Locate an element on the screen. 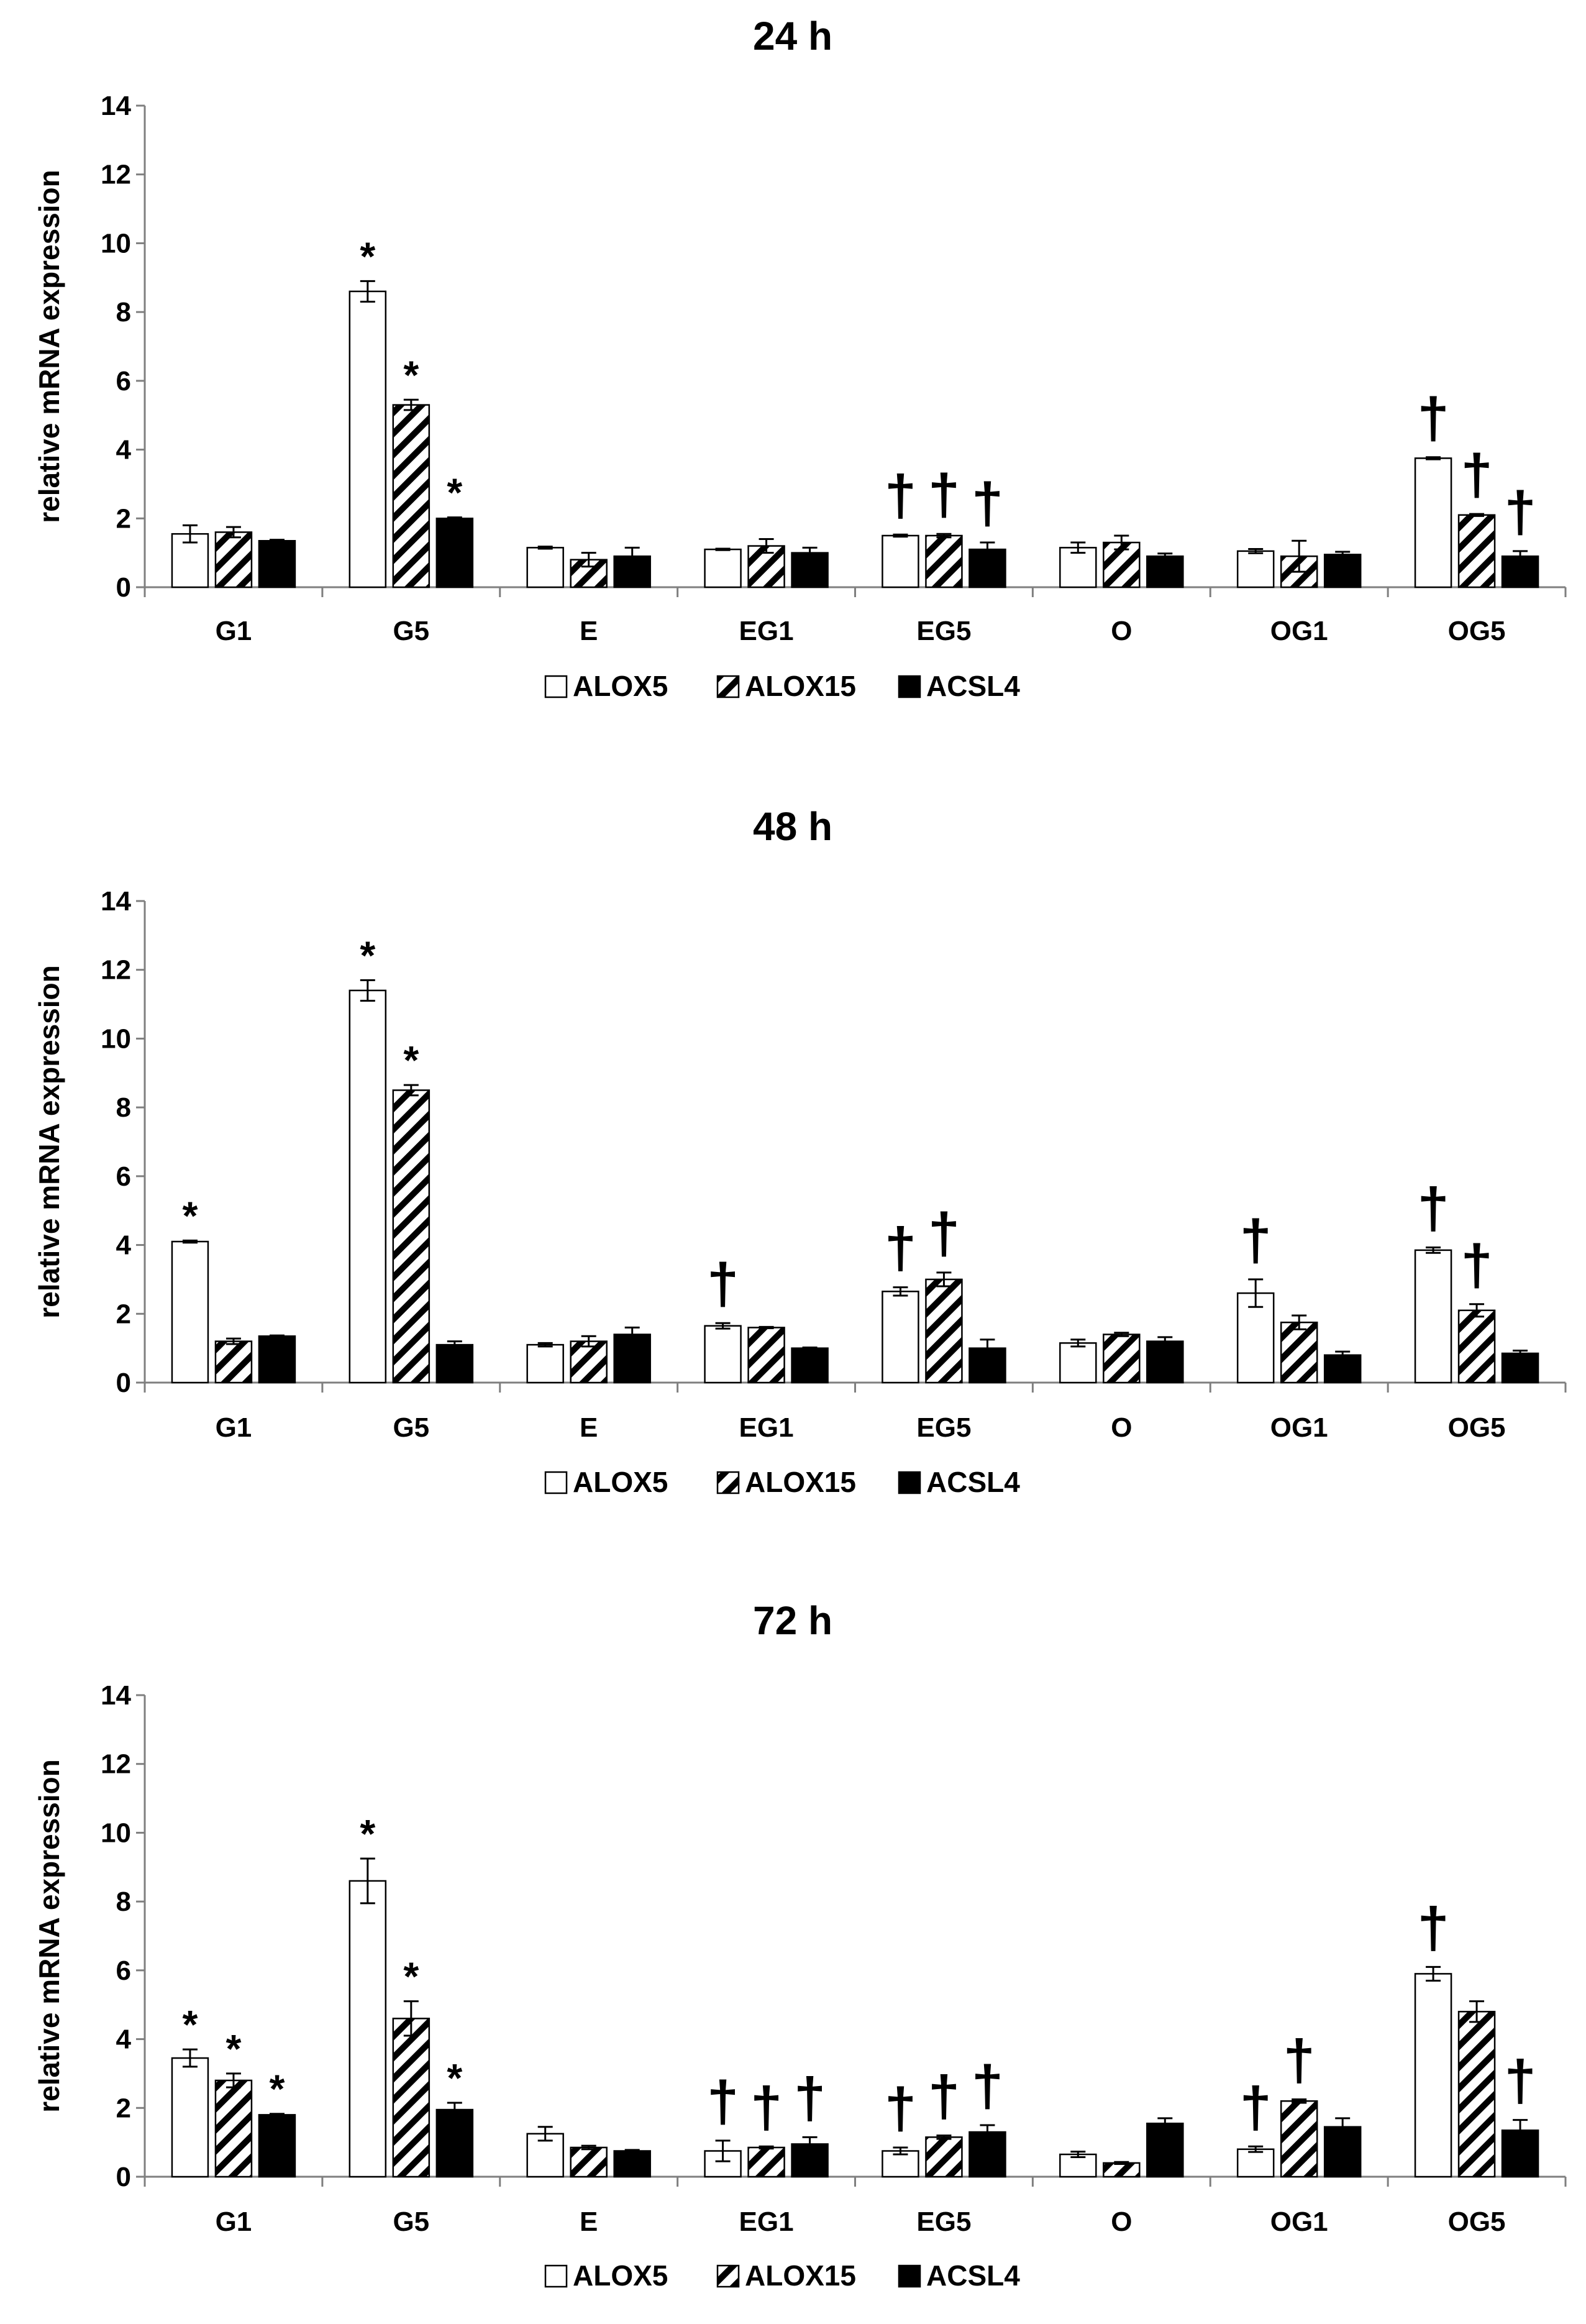 The width and height of the screenshot is (1586, 2324). bar-alox15-o is located at coordinates (1122, 2170).